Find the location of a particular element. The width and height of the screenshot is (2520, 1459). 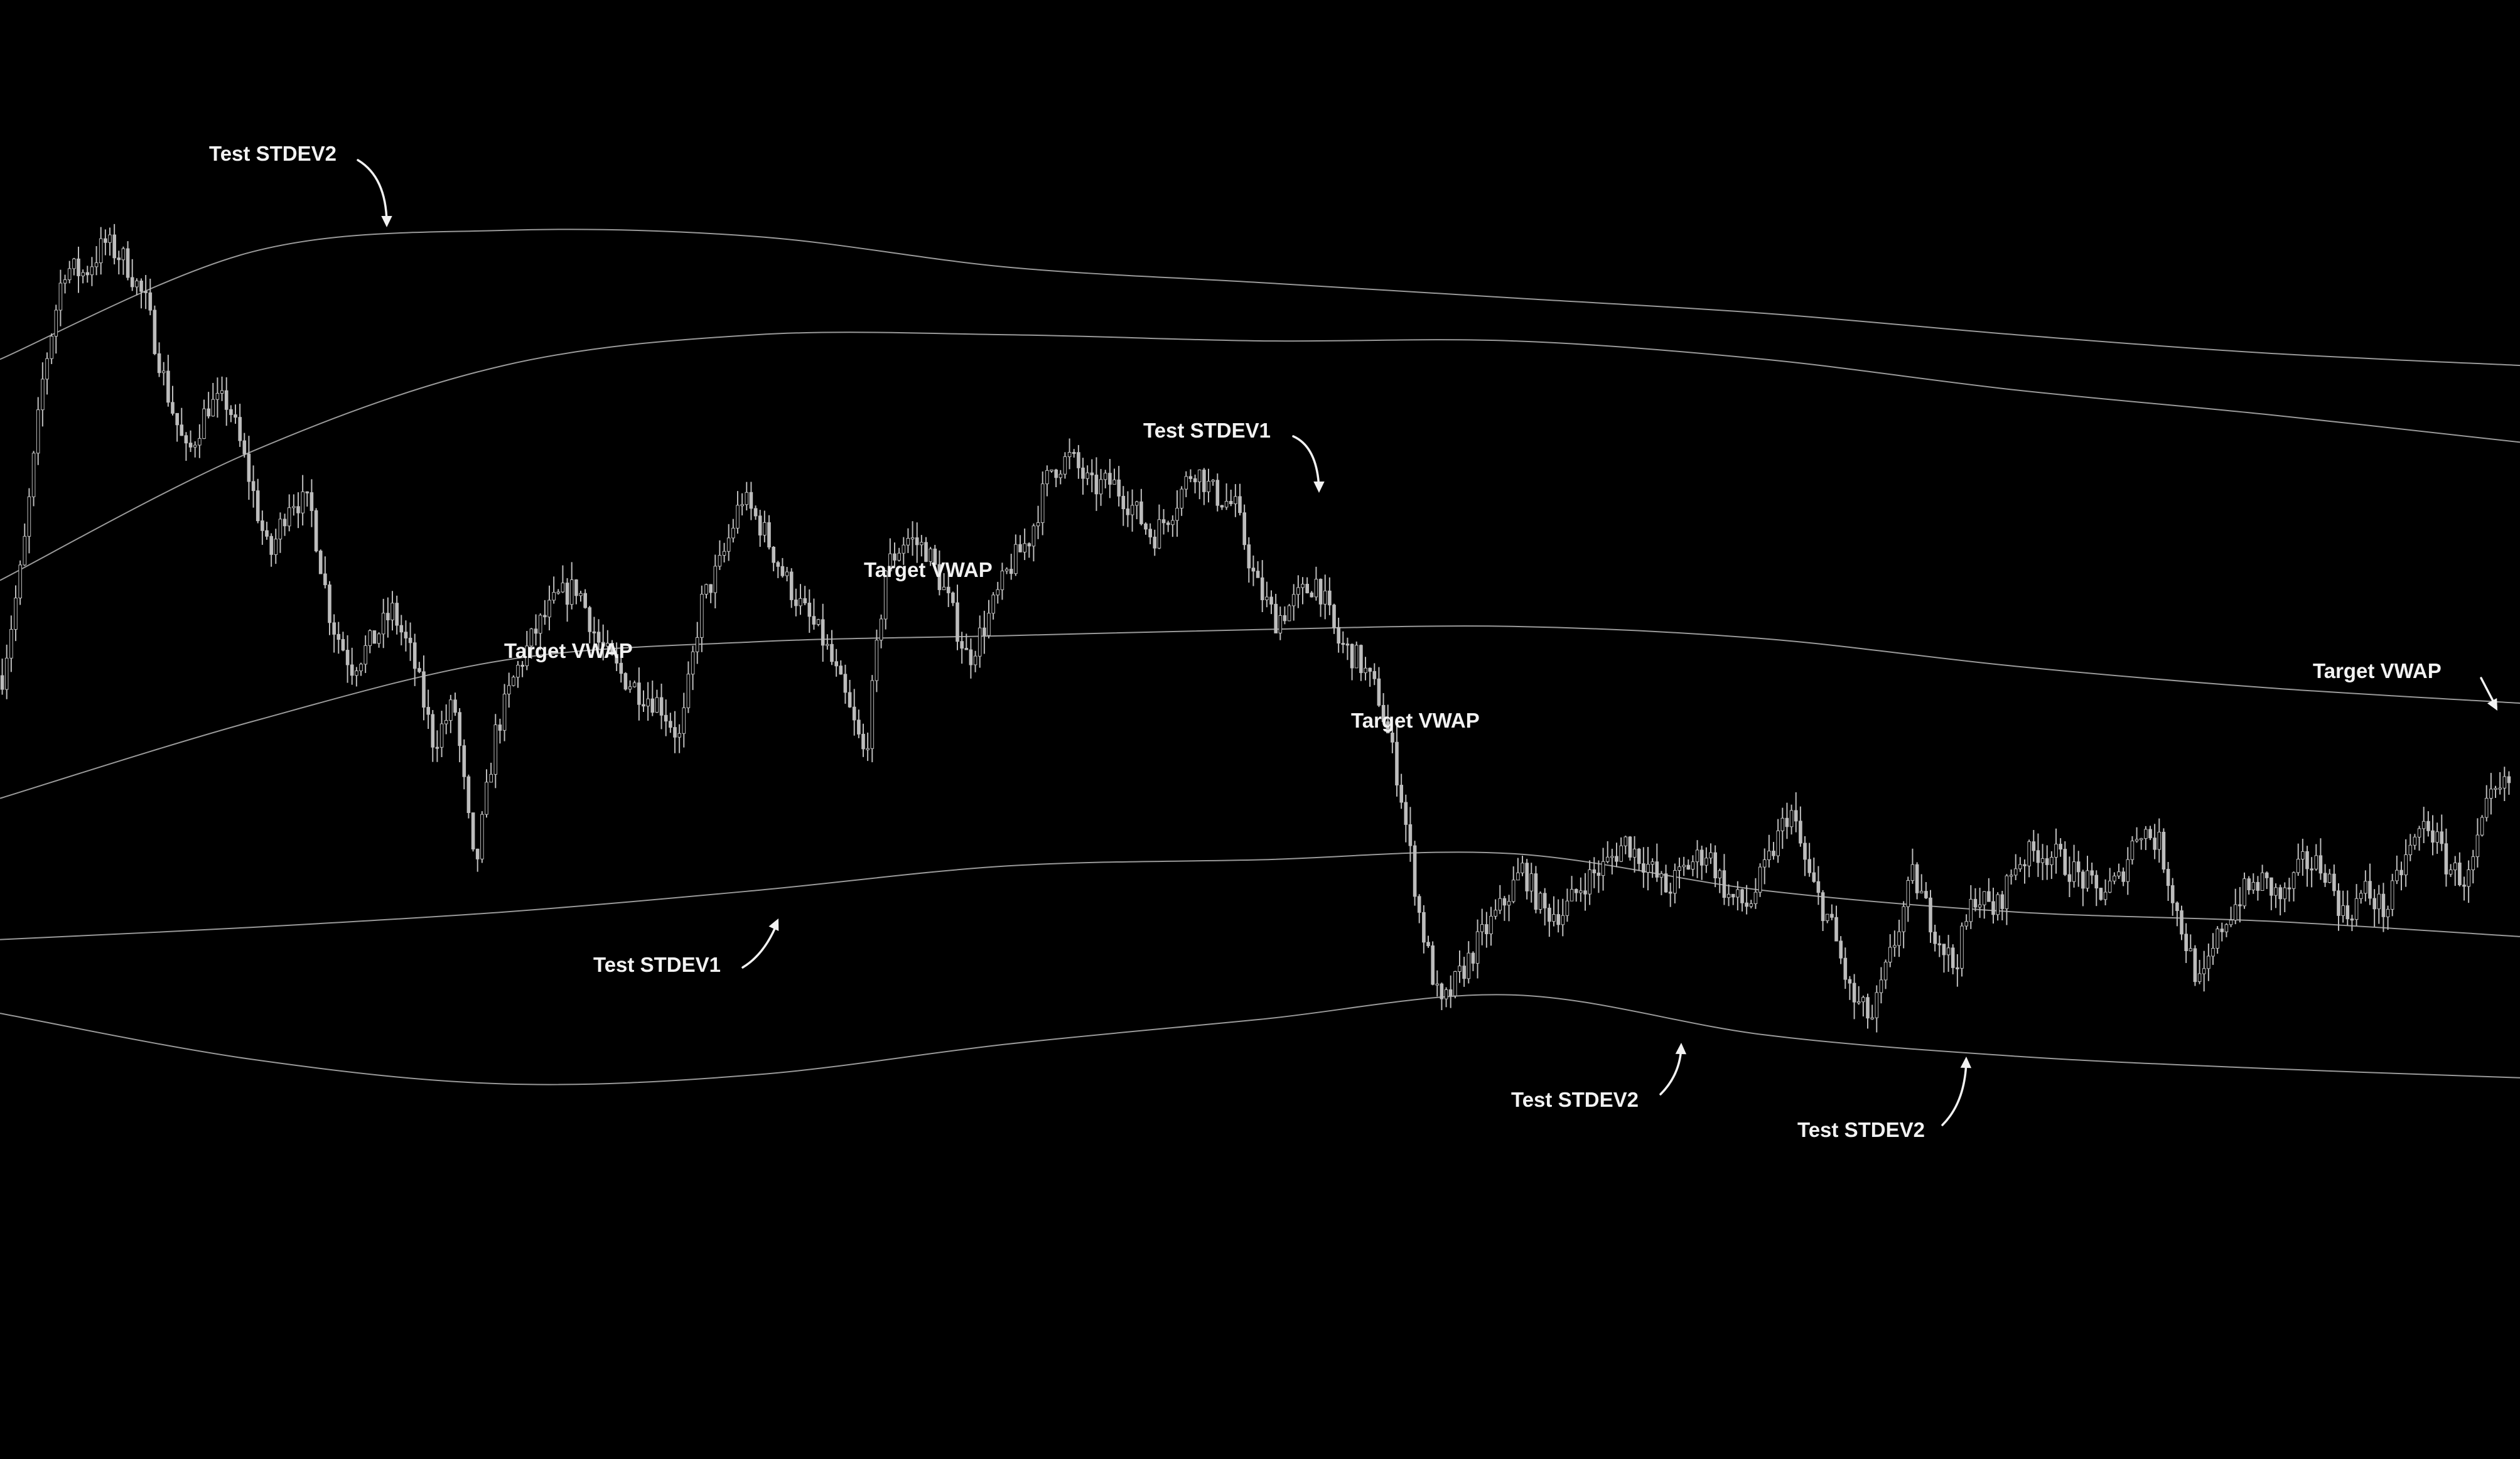

annotation-arrow is located at coordinates (1954, 1093).